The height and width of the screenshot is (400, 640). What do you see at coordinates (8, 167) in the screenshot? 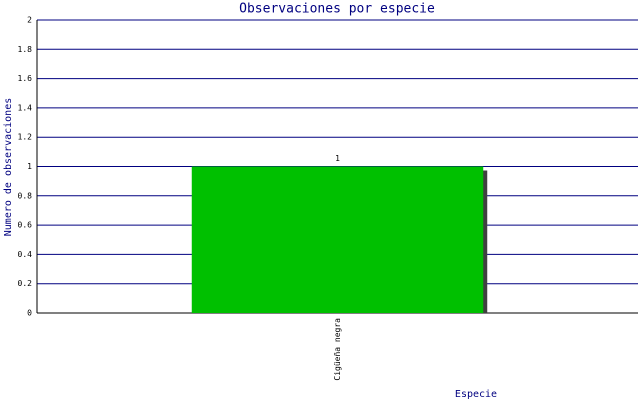
I see `y-axis-title: Numero de observaciones` at bounding box center [8, 167].